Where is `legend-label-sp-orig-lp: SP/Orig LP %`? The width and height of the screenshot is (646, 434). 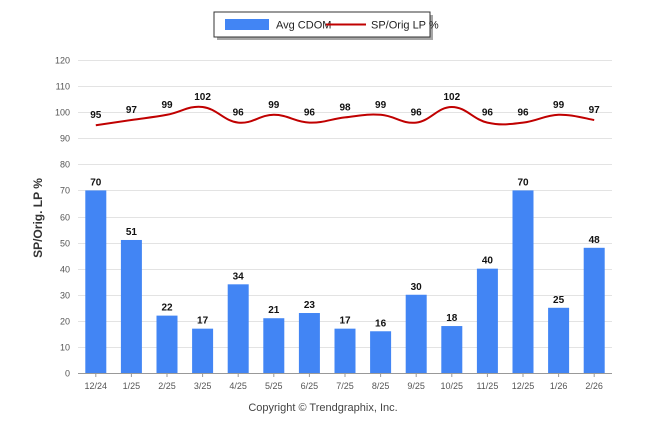 legend-label-sp-orig-lp: SP/Orig LP % is located at coordinates (405, 26).